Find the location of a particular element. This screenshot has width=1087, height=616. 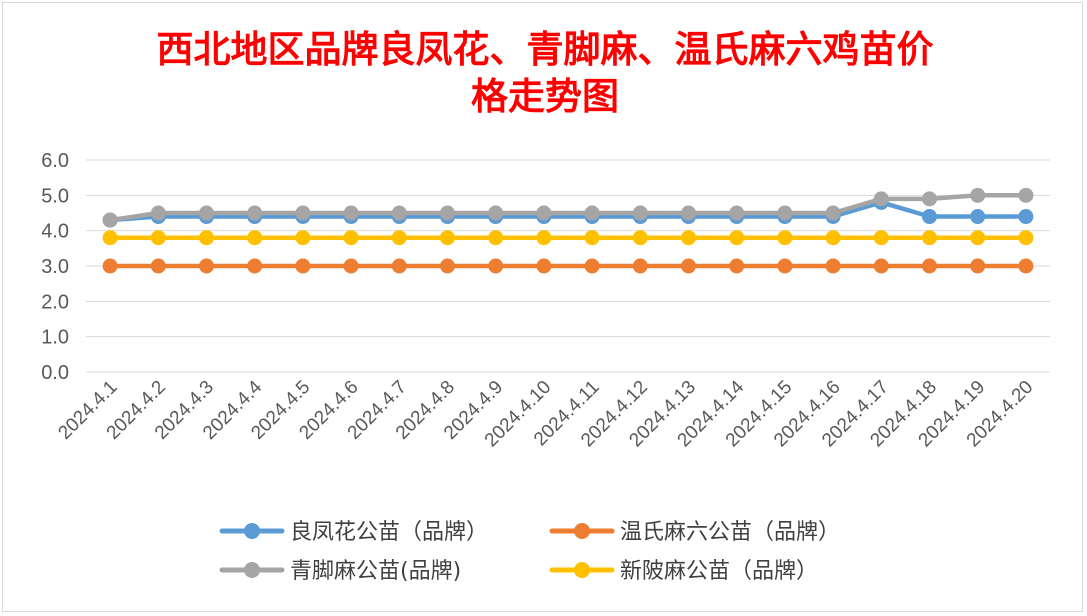

y-tick-label: 6.0 is located at coordinates (55, 161).